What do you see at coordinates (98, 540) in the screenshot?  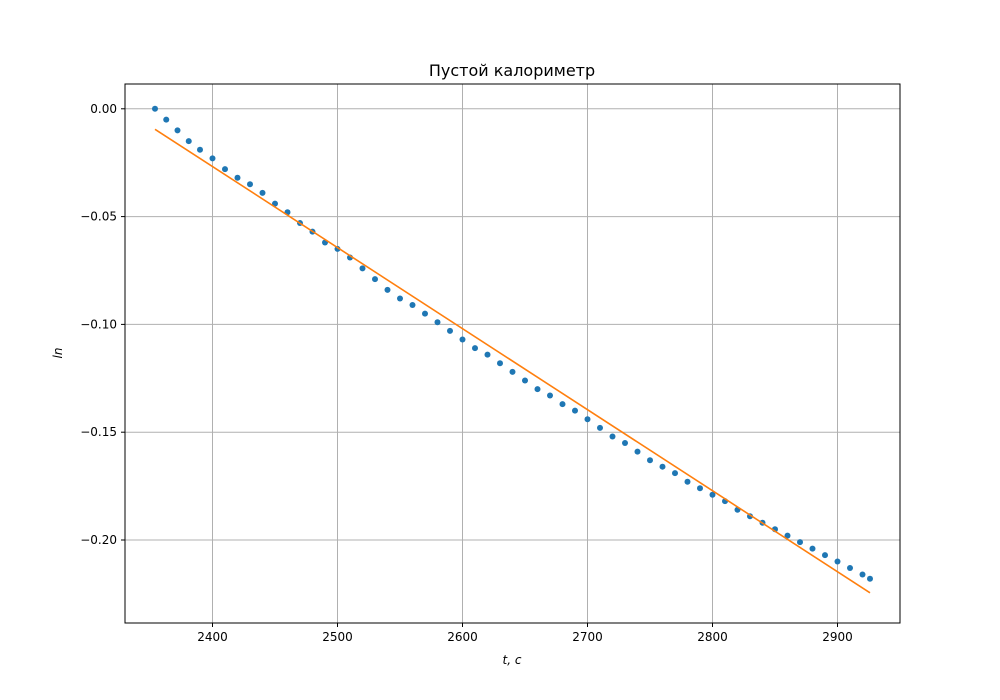 I see `y-tick-label: −0.20` at bounding box center [98, 540].